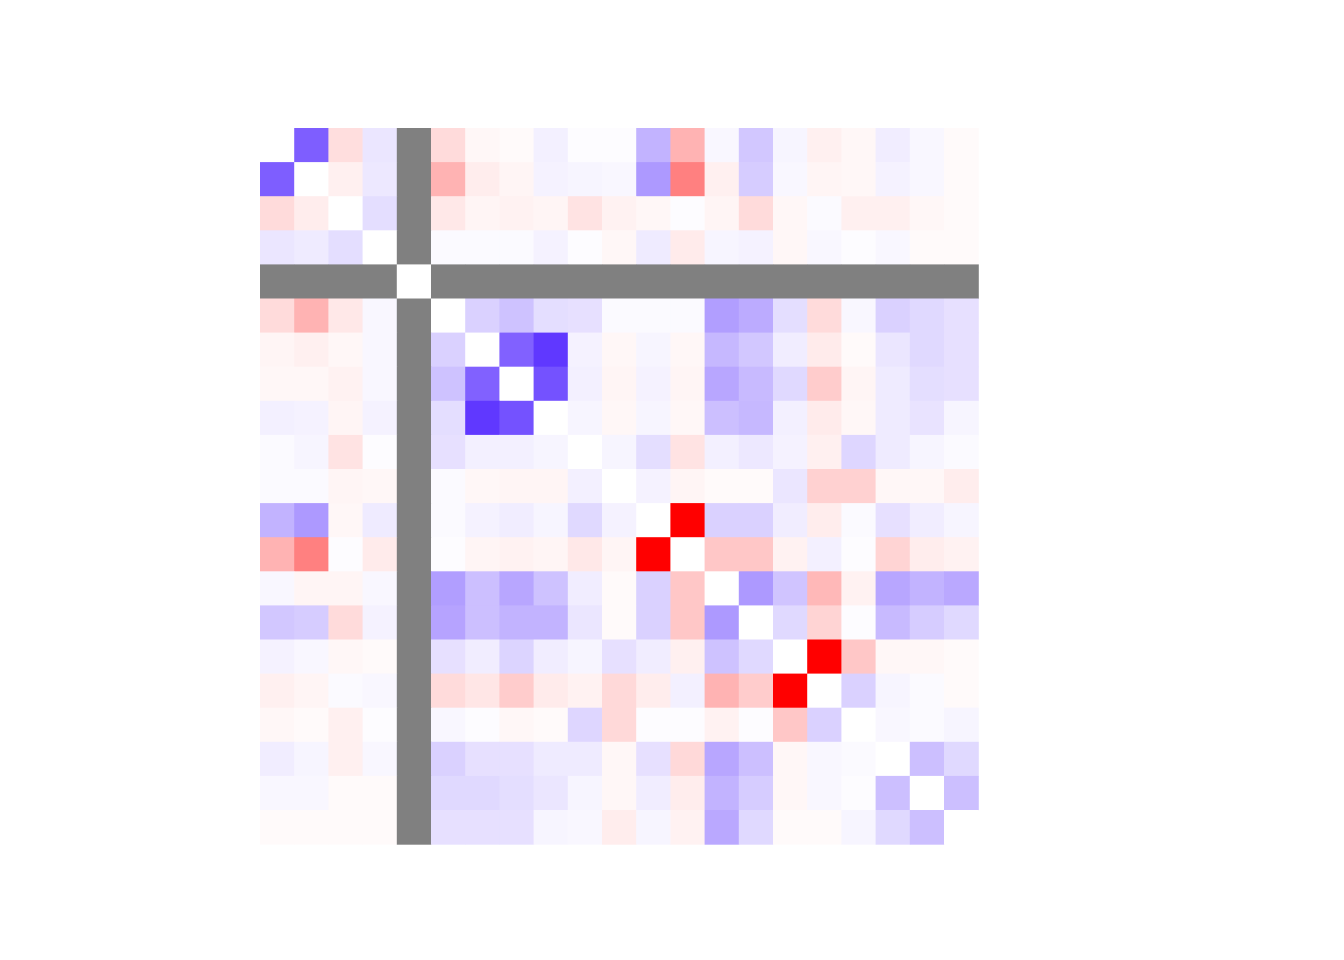 This screenshot has height=960, width=1344. What do you see at coordinates (448, 145) in the screenshot?
I see `heatmap-cell-r0-c5` at bounding box center [448, 145].